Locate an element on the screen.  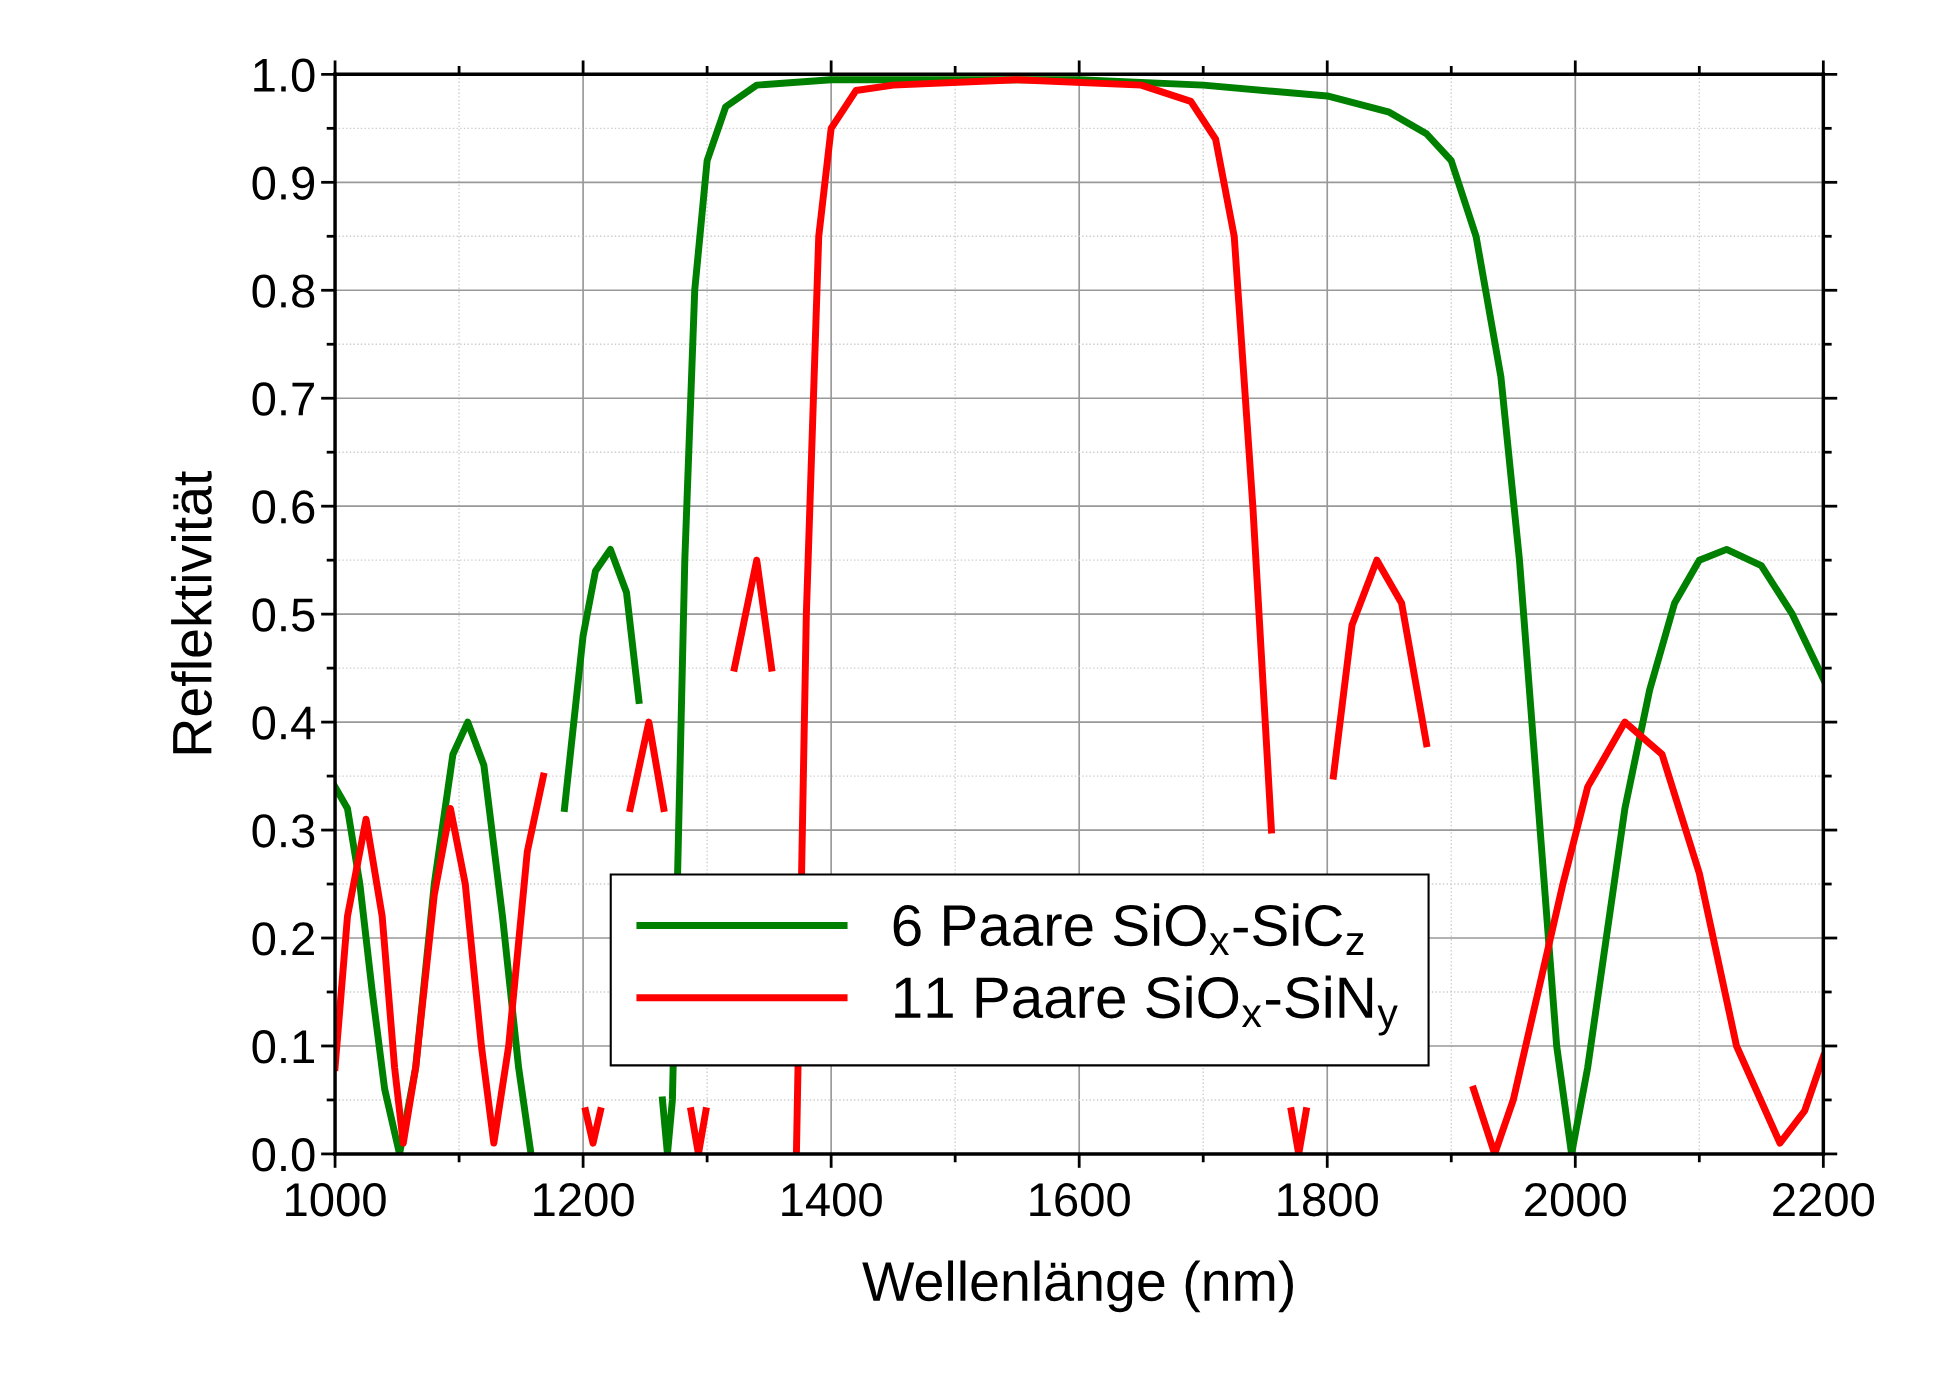
y-tick-label: 0.7 is located at coordinates (283, 399).